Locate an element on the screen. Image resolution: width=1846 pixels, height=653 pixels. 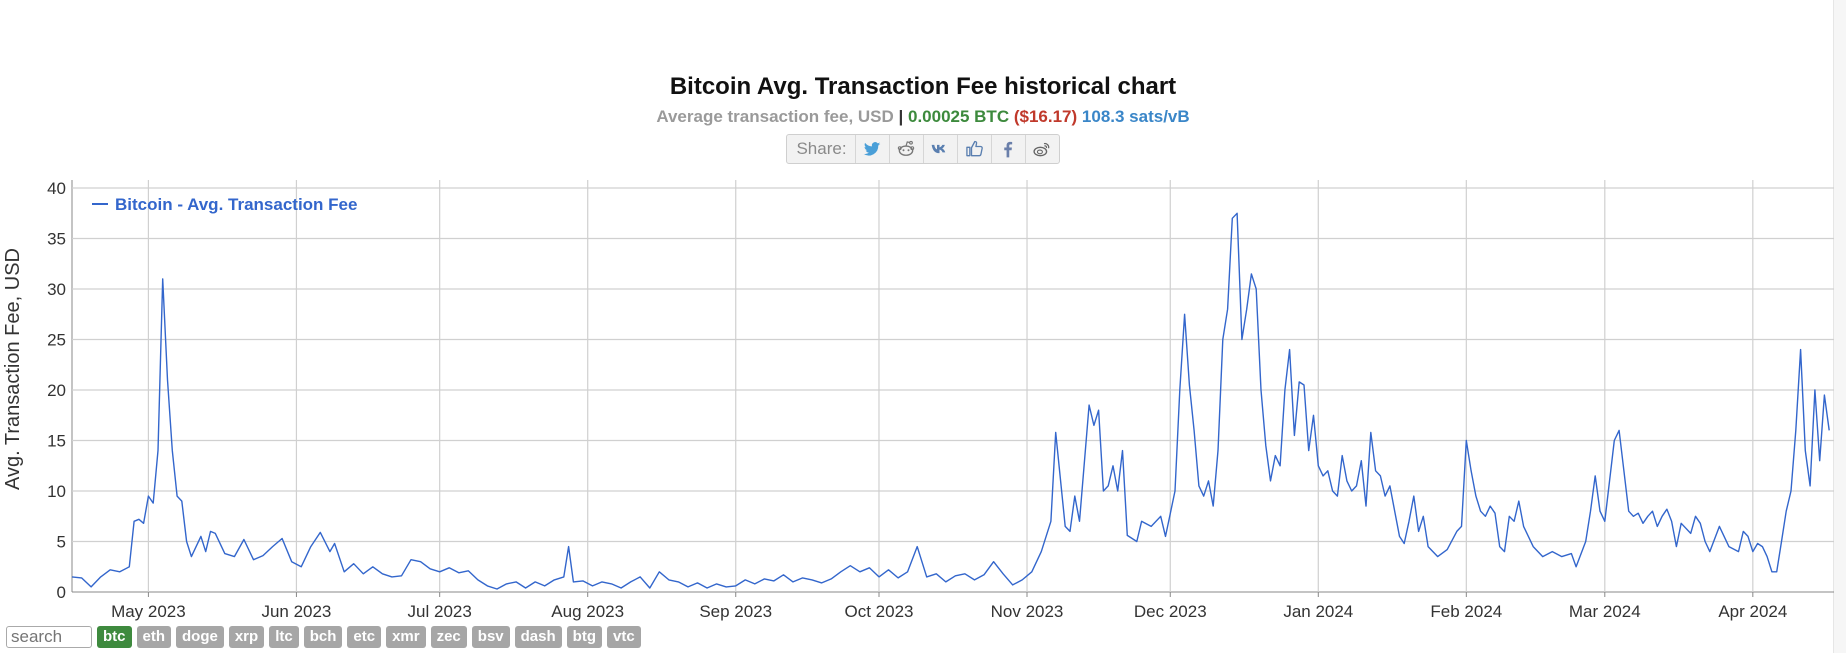
x-tick-label: Sep 2023 is located at coordinates (735, 611).